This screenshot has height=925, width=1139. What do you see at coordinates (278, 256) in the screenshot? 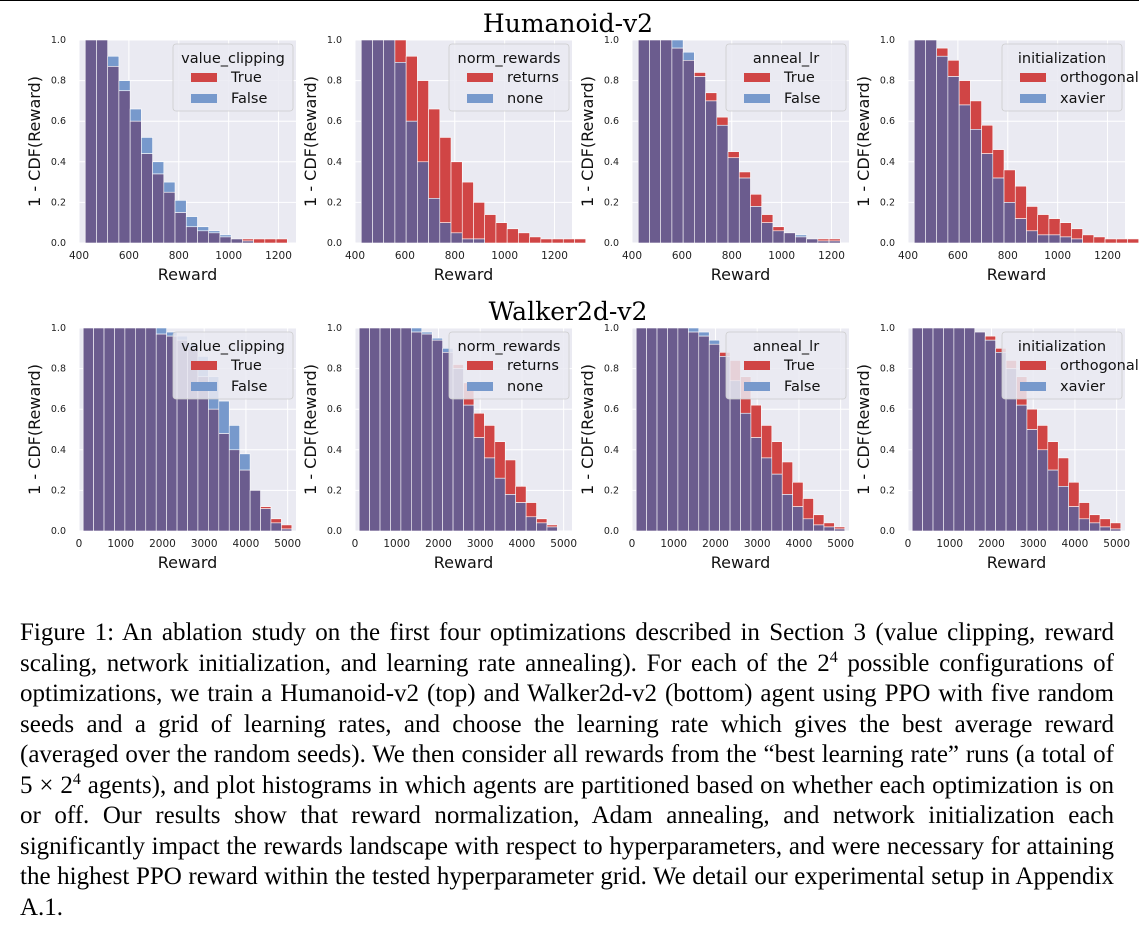
I see `x-tick-label: 1200` at bounding box center [278, 256].